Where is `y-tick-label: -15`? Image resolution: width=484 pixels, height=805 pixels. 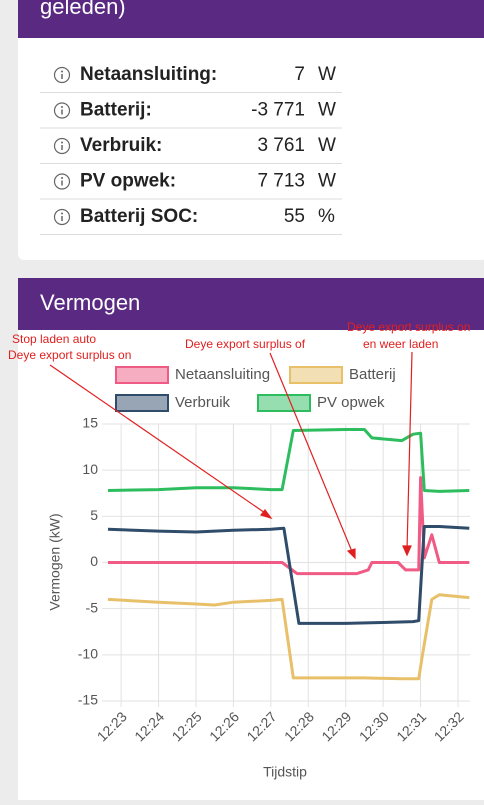
y-tick-label: -15 is located at coordinates (88, 700).